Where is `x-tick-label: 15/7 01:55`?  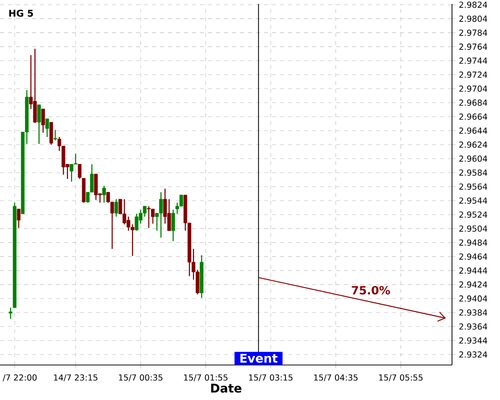 x-tick-label: 15/7 01:55 is located at coordinates (206, 378).